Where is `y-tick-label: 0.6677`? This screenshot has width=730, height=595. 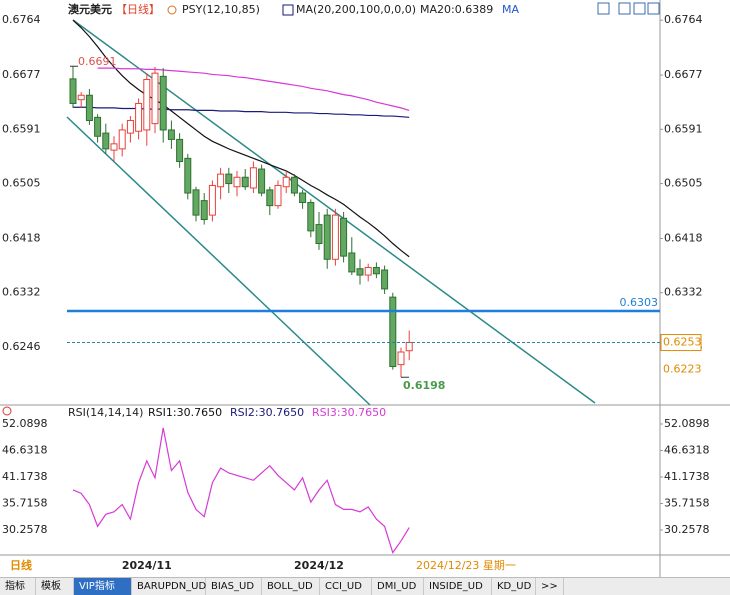 y-tick-label: 0.6677 is located at coordinates (21, 74).